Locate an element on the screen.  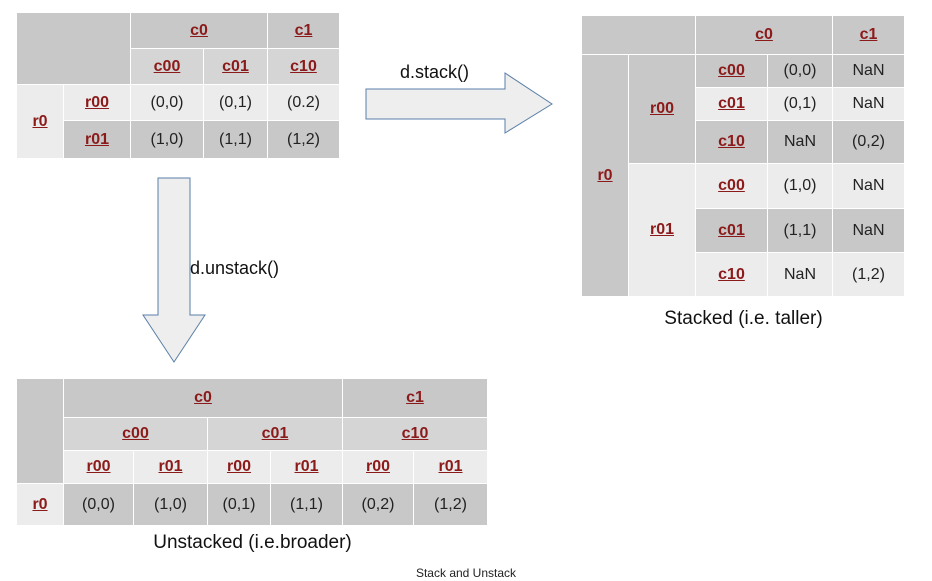
unstacked-col-c00: c00 is located at coordinates (136, 434).